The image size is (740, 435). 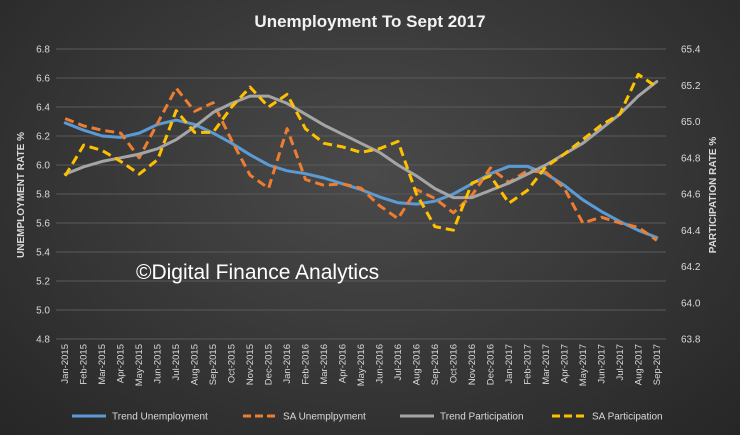 I want to click on y-left-tick-label: 5.0, so click(x=43, y=311).